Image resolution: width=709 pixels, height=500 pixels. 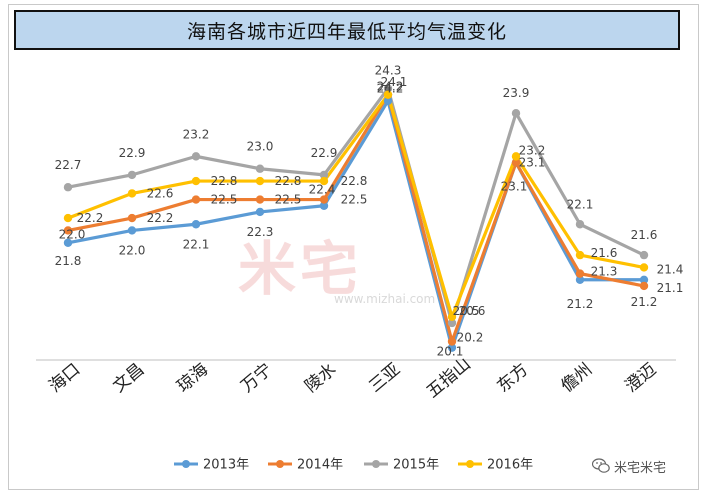 I want to click on data-label: 22.6, so click(x=160, y=193).